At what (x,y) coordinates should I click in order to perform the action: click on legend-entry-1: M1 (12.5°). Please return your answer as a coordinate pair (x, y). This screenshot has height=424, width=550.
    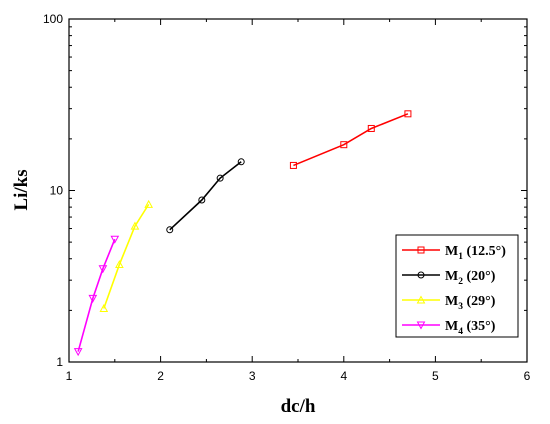
    Looking at the image, I should click on (454, 253).